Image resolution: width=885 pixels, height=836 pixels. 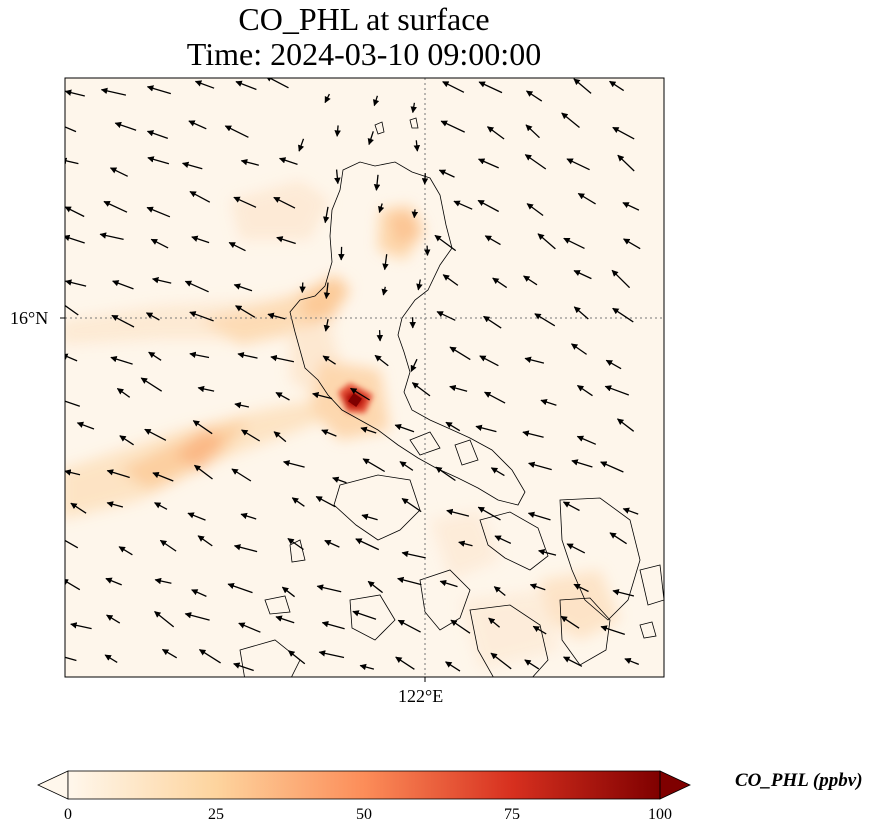 What do you see at coordinates (364, 814) in the screenshot?
I see `colorbar-tick-50: 50` at bounding box center [364, 814].